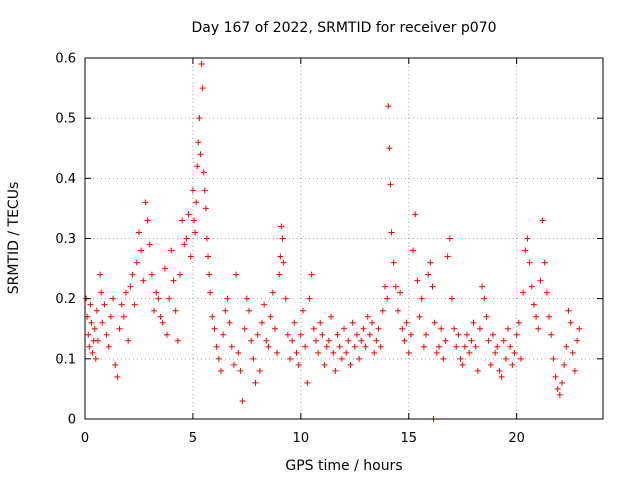  I want to click on x-tick-label: 5, so click(193, 438).